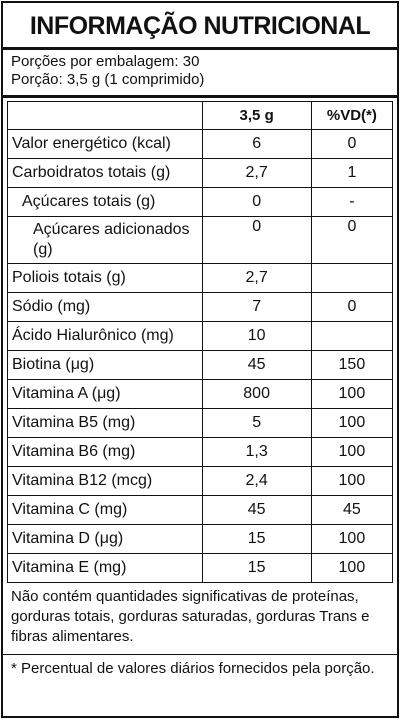 The height and width of the screenshot is (719, 400). I want to click on table-row: Vitamina C (mg) 45 45, so click(200, 510).